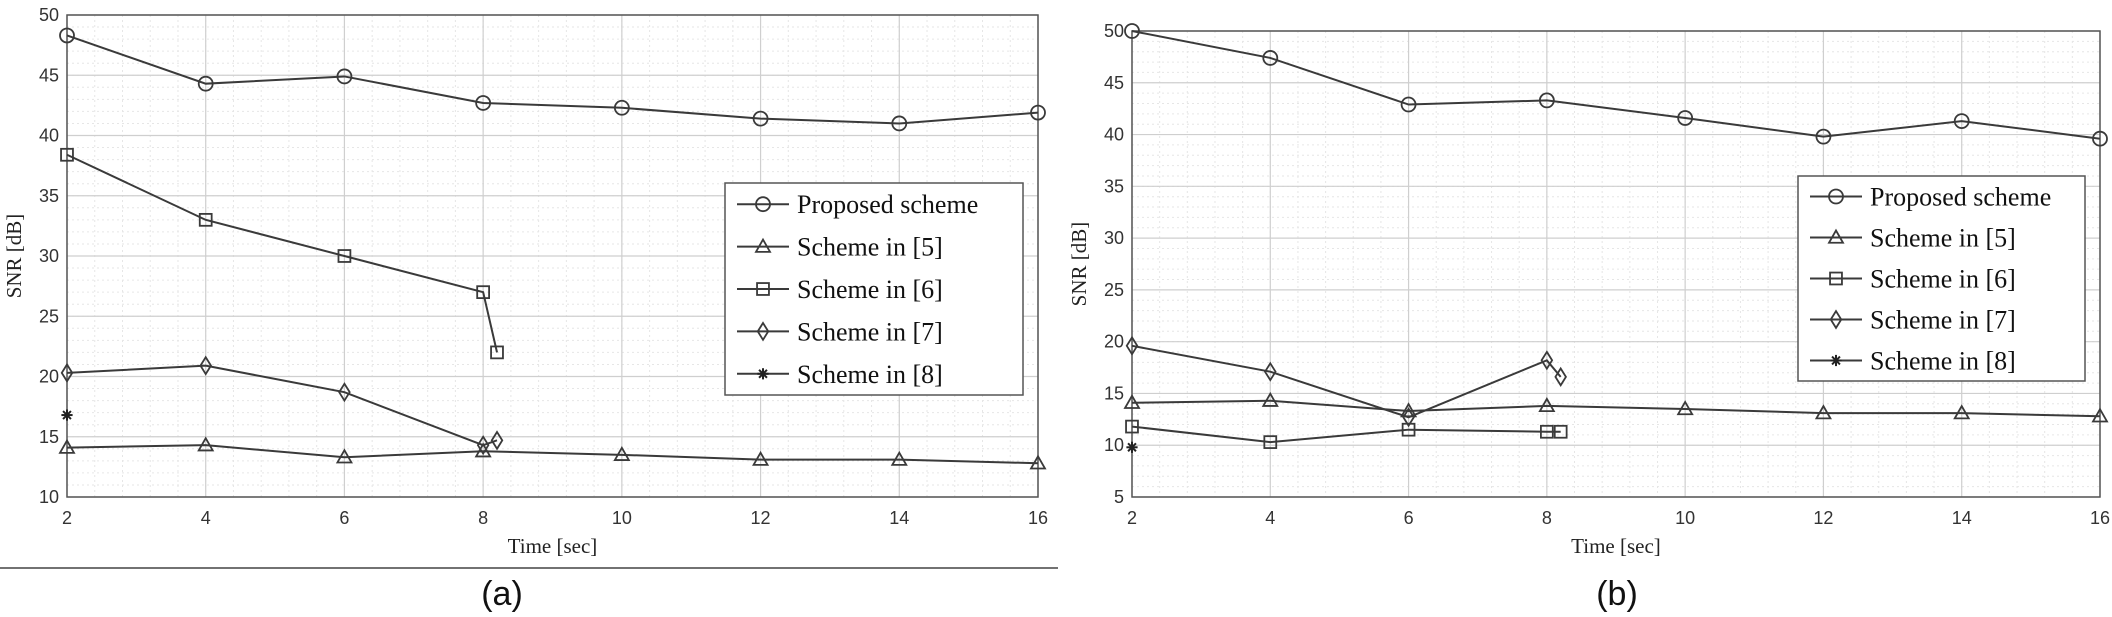  Describe the element at coordinates (622, 518) in the screenshot. I see `x-tick-label: 10` at that location.